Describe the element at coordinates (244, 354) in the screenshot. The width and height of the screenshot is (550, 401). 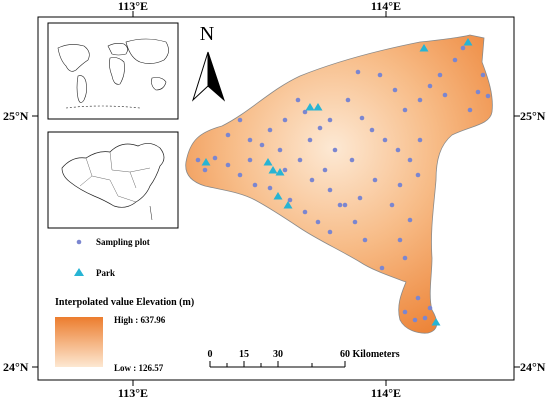
I see `scale-bar-label-15: 15` at that location.